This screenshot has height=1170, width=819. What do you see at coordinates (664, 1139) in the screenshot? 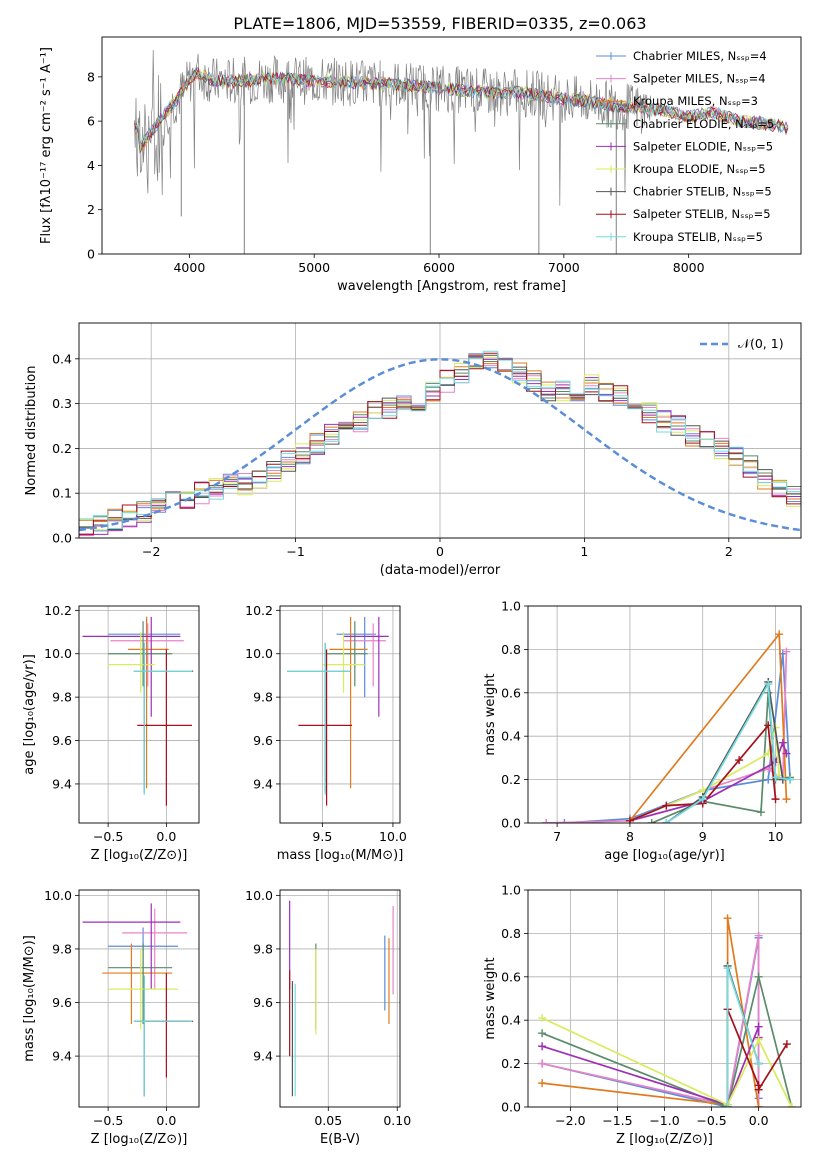
I see `x-axis-label: Z [log₁₀(Z/Z⊙)]` at bounding box center [664, 1139].